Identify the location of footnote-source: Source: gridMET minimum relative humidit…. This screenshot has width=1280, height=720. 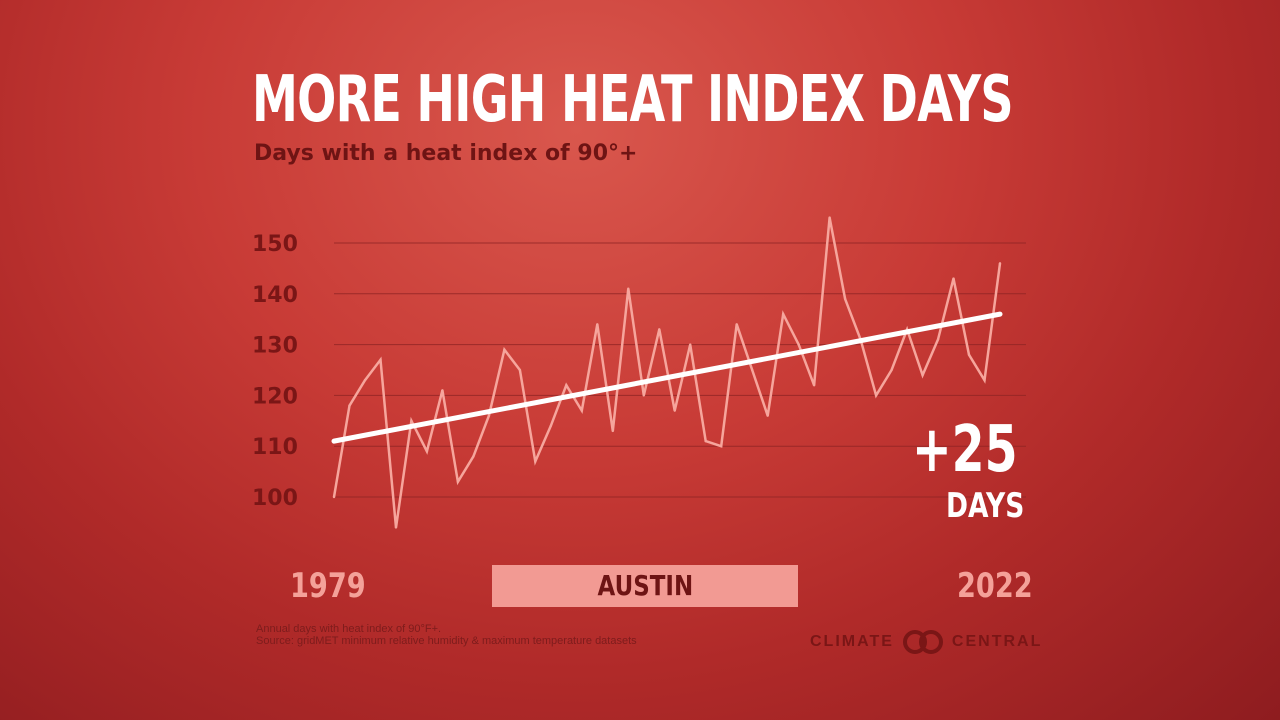
(446, 641).